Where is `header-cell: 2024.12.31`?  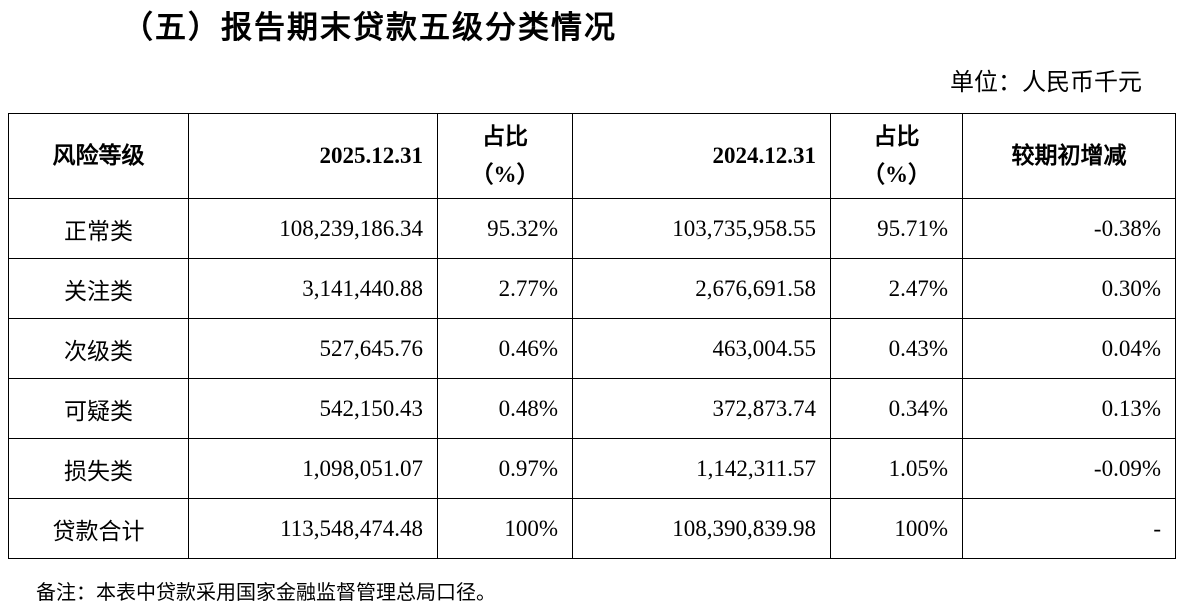 header-cell: 2024.12.31 is located at coordinates (701, 156).